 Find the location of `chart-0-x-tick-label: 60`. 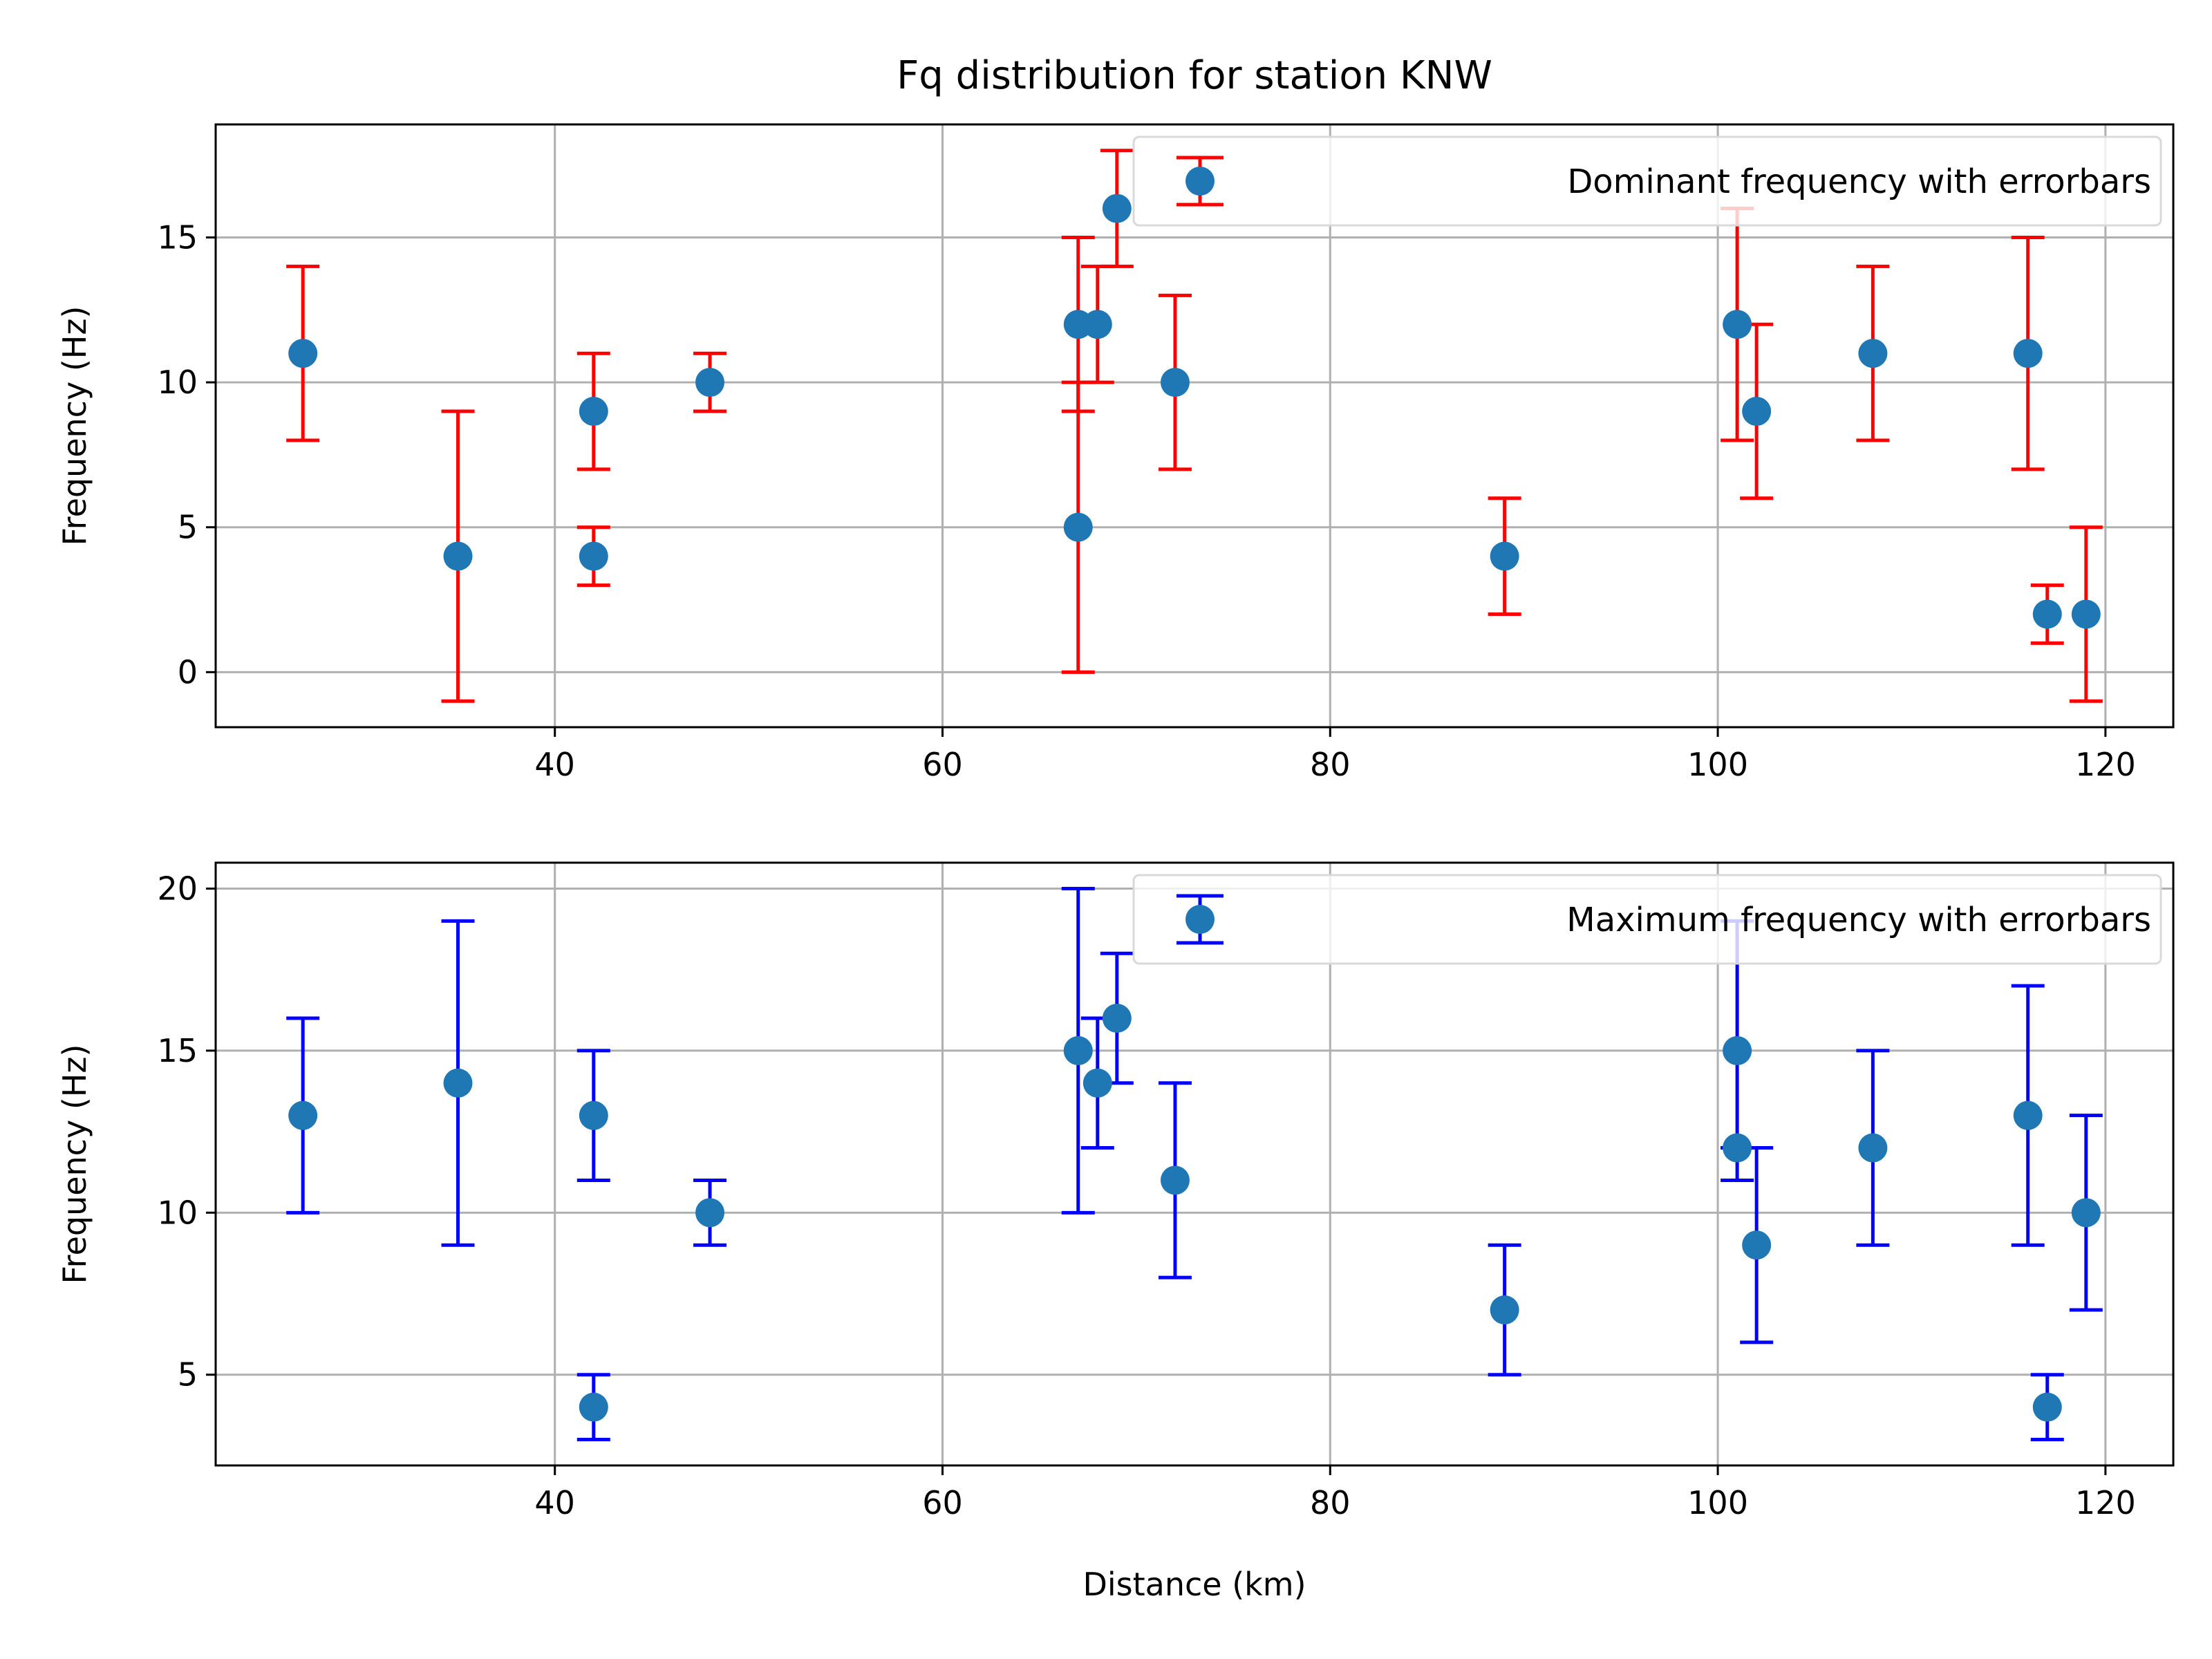

chart-0-x-tick-label: 60 is located at coordinates (943, 765).